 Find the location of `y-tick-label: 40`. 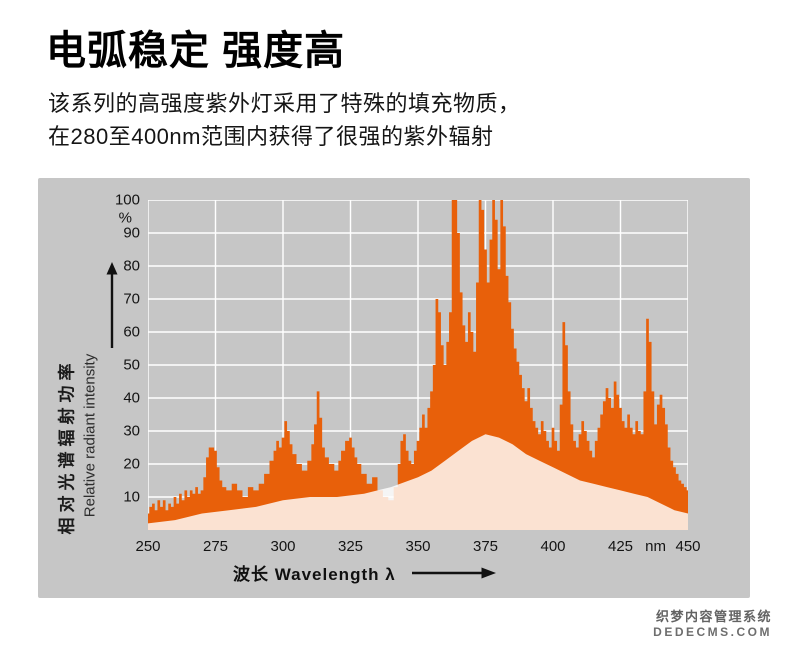

y-tick-label: 40 is located at coordinates (131, 398).